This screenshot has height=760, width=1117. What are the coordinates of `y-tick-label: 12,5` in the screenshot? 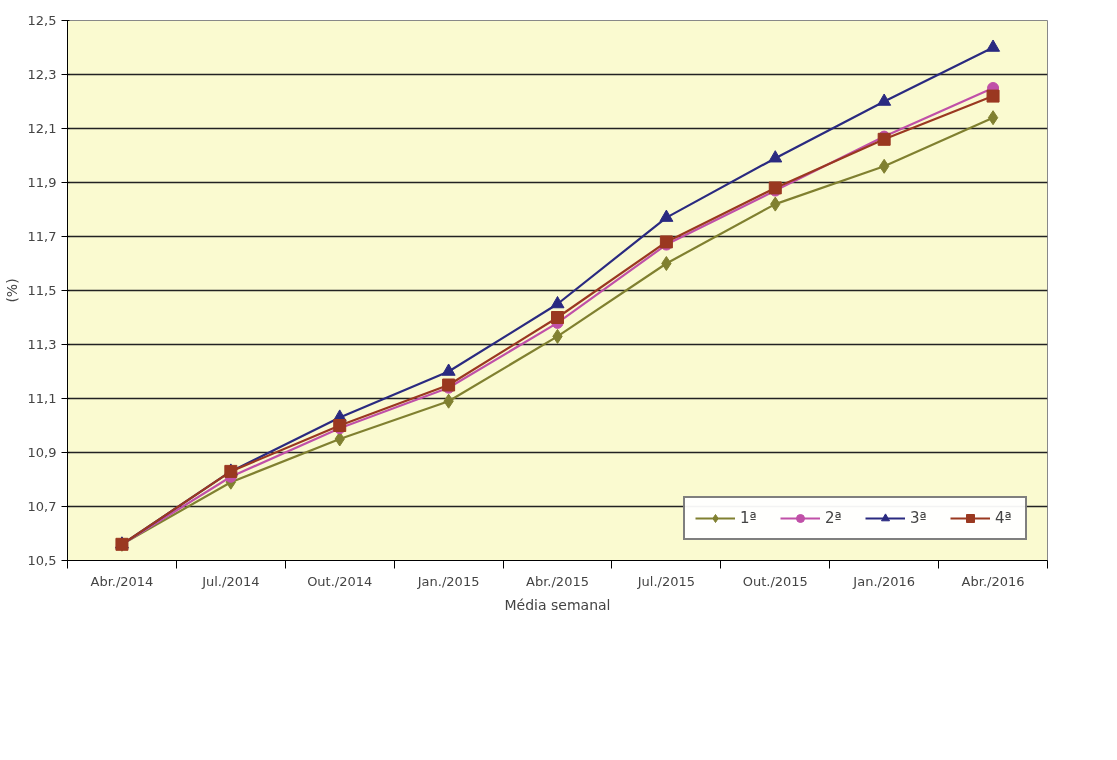 It's located at (42, 20).